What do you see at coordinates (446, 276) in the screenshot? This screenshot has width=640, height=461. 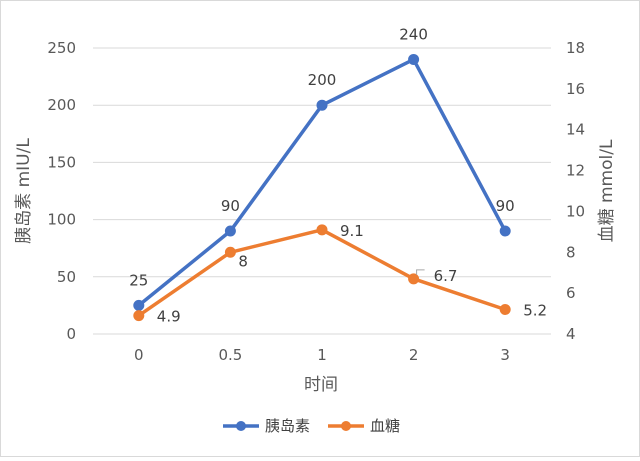 I see `data-label: 6.7` at bounding box center [446, 276].